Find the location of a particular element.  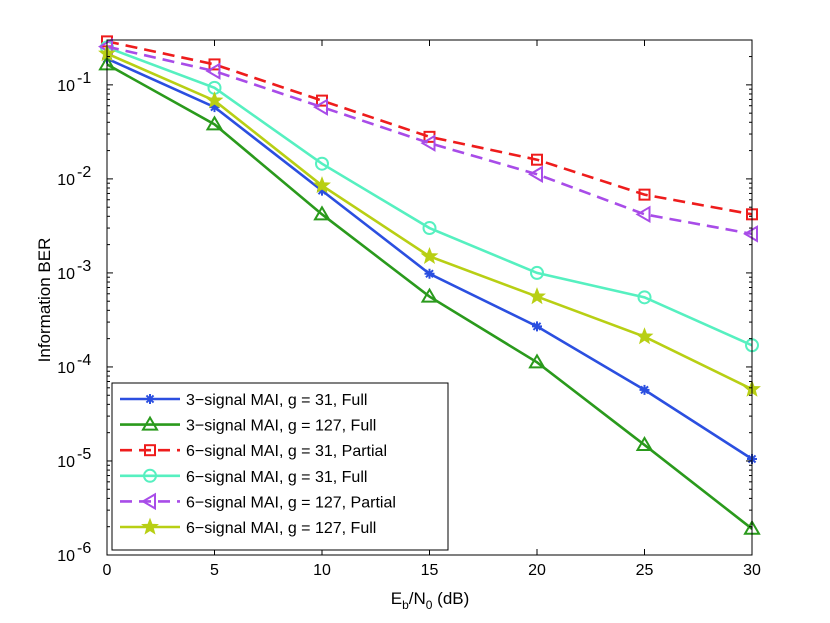

legend-box is located at coordinates (280, 466).